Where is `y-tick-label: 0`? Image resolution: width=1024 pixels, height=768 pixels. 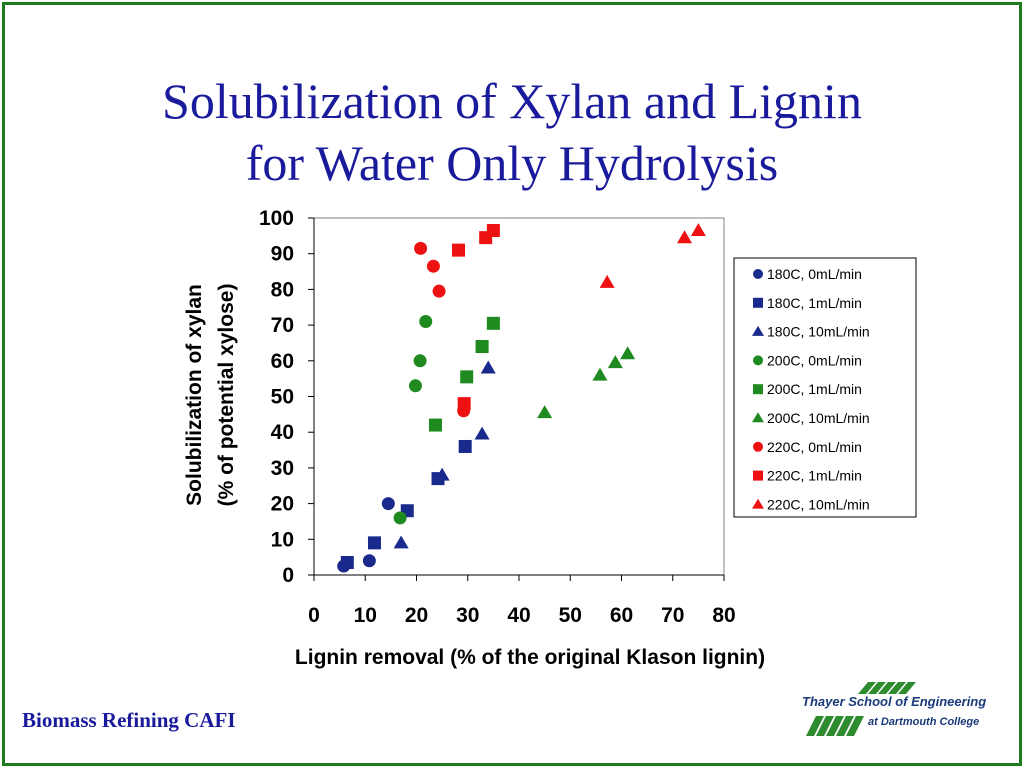
y-tick-label: 0 is located at coordinates (288, 575).